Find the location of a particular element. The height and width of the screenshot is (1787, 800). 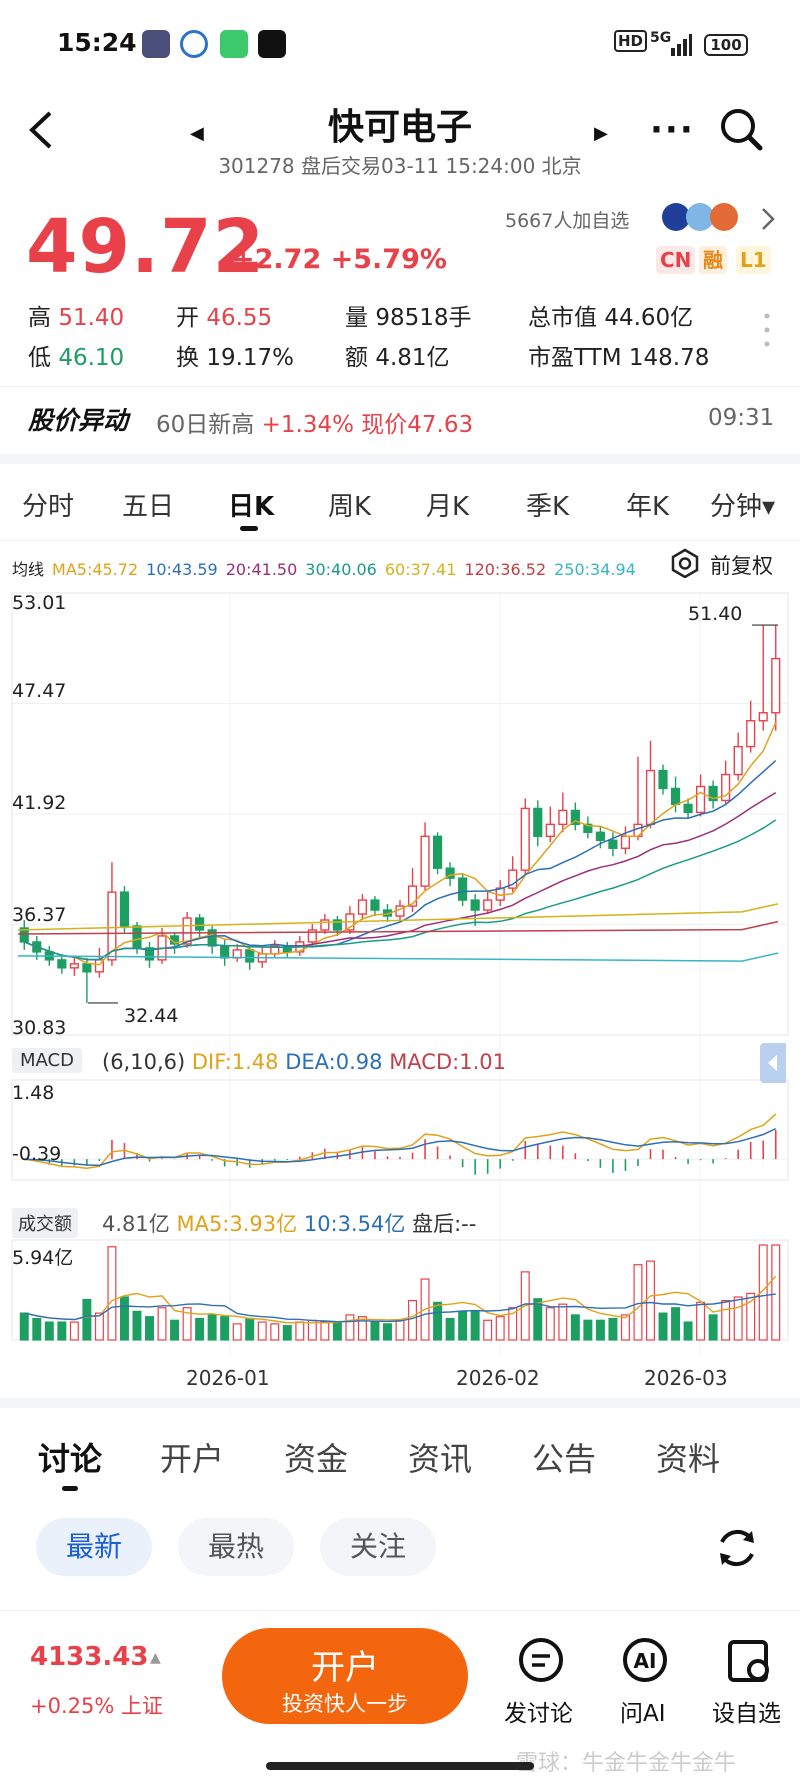

filter-latest: 最新 is located at coordinates (94, 1547).